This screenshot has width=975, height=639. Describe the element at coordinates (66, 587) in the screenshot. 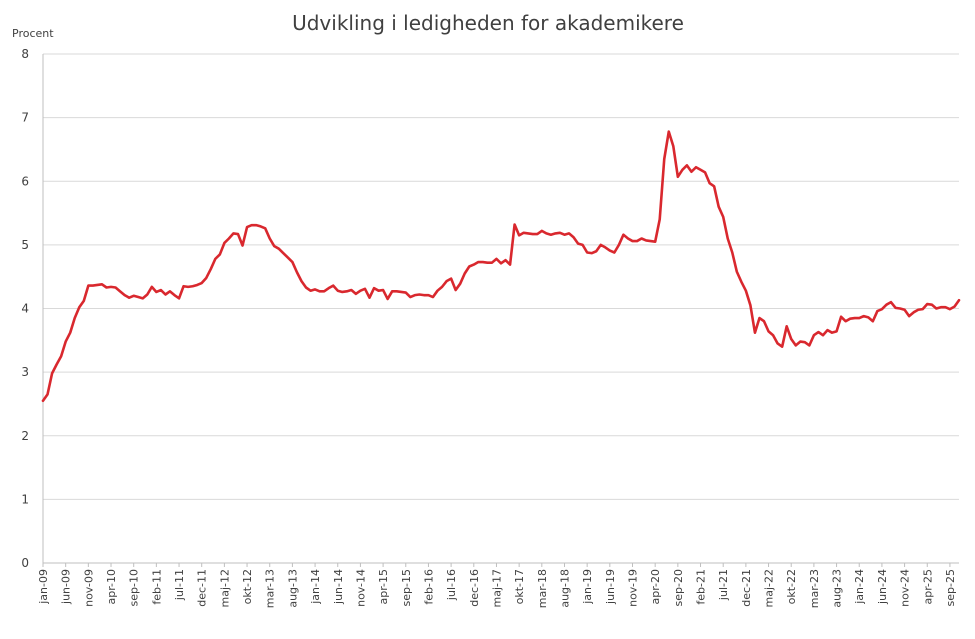

I see `x-tick-label: jun-09` at that location.